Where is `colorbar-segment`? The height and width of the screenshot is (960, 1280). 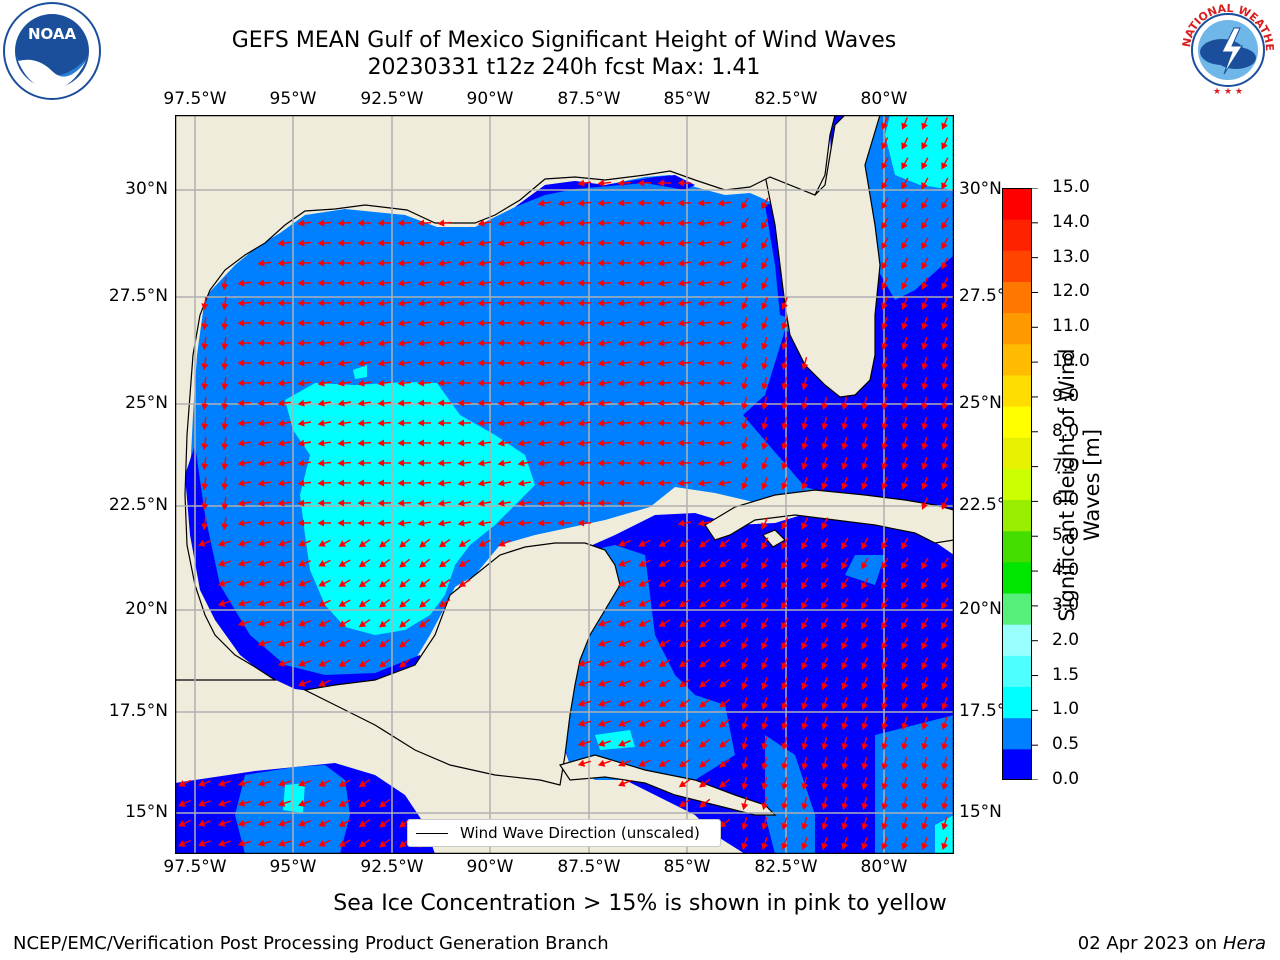 colorbar-segment is located at coordinates (1017, 577).